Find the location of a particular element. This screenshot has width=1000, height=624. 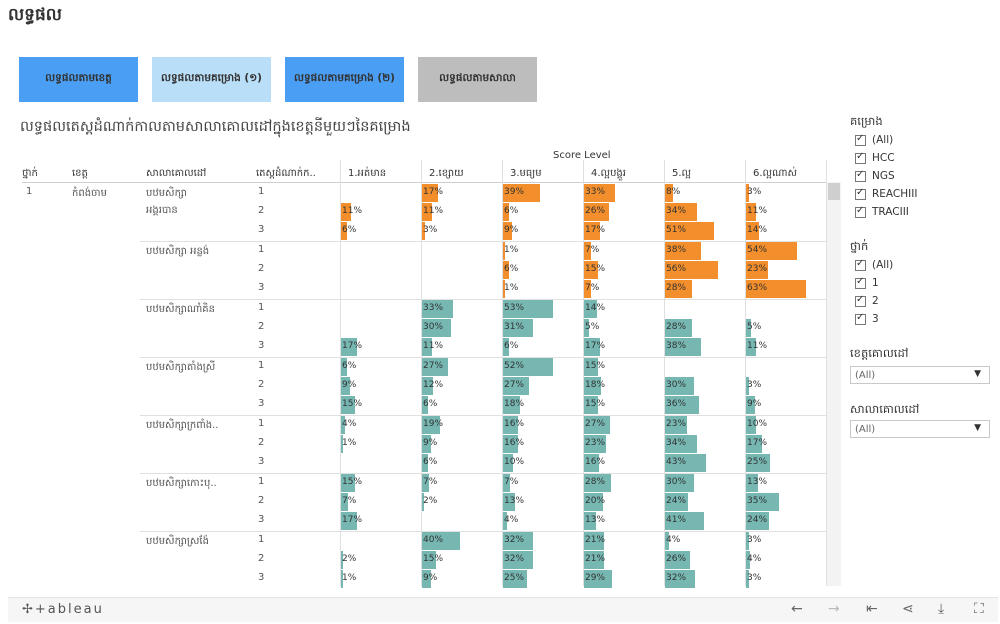

share-icon: ⋖ is located at coordinates (908, 609).